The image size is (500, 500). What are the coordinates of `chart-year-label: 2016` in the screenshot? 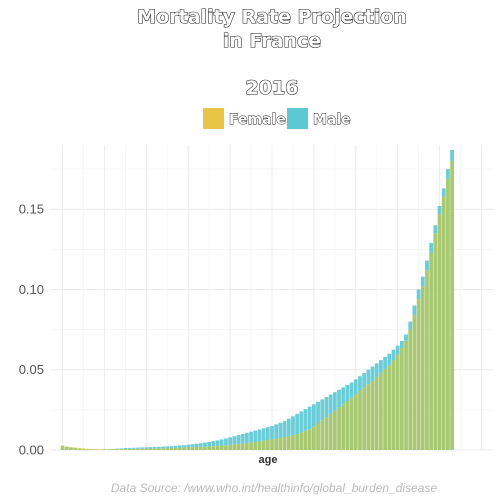 It's located at (272, 88).